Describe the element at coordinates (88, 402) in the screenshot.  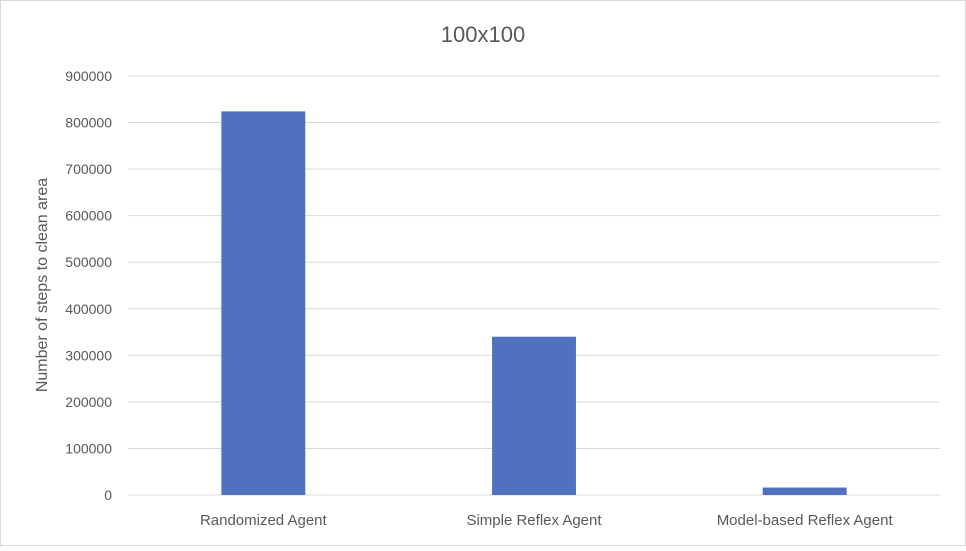
I see `y-tick-label: 200000` at that location.